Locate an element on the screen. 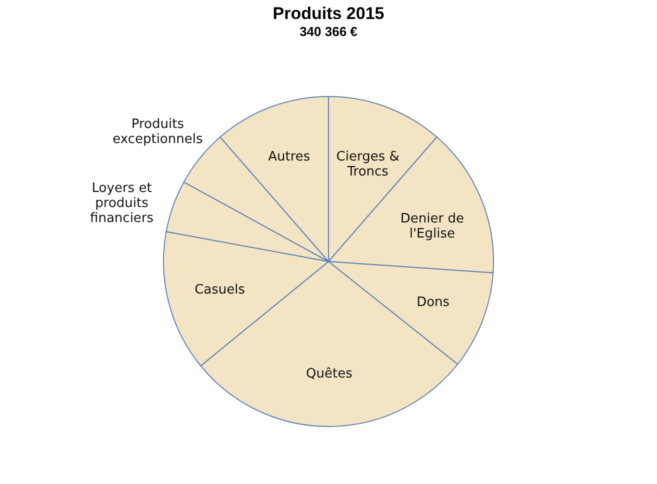 Image resolution: width=657 pixels, height=484 pixels. chart-subtitle: 340 366 € is located at coordinates (329, 31).